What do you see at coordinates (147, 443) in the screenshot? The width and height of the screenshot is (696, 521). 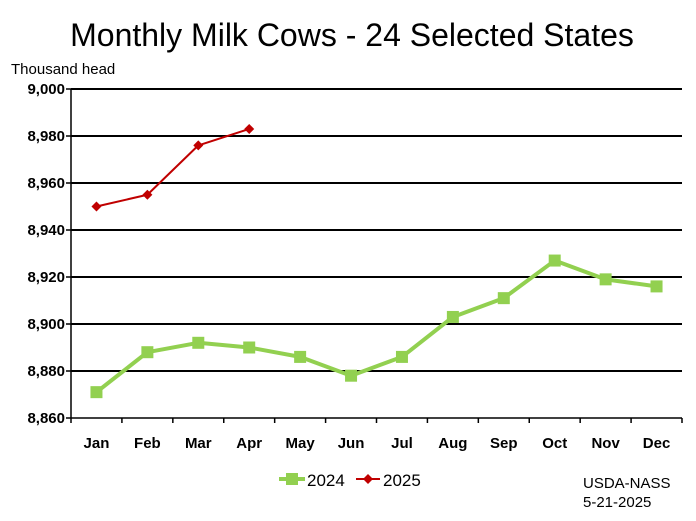 I see `x-tick-label: Feb` at bounding box center [147, 443].